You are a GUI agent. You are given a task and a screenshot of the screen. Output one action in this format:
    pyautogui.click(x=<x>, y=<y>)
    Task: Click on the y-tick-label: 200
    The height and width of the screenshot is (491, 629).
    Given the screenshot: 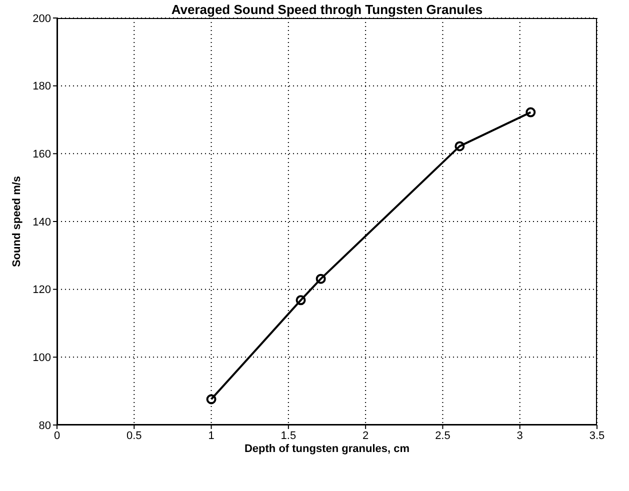 What is the action you would take?
    pyautogui.click(x=41, y=18)
    